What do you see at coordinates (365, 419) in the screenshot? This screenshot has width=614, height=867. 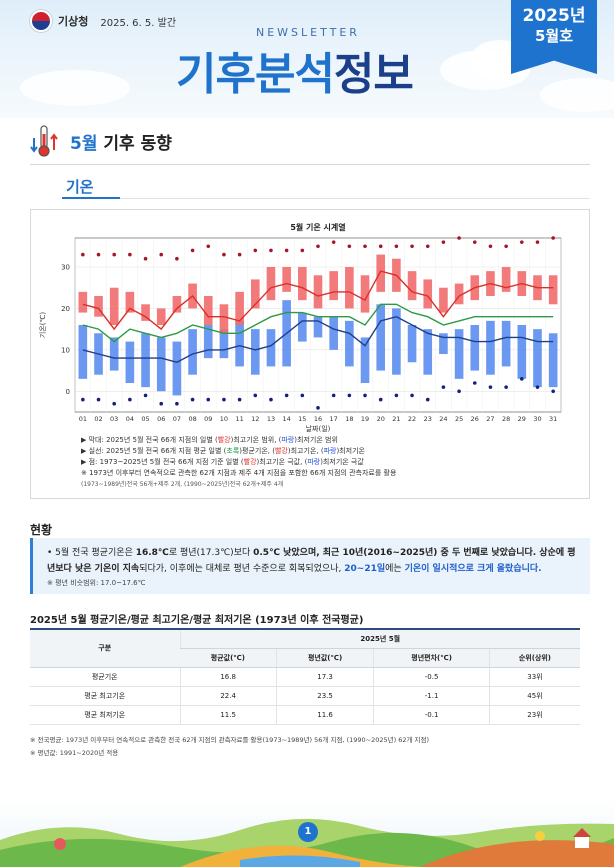 I see `x-tick-label: 19` at bounding box center [365, 419].